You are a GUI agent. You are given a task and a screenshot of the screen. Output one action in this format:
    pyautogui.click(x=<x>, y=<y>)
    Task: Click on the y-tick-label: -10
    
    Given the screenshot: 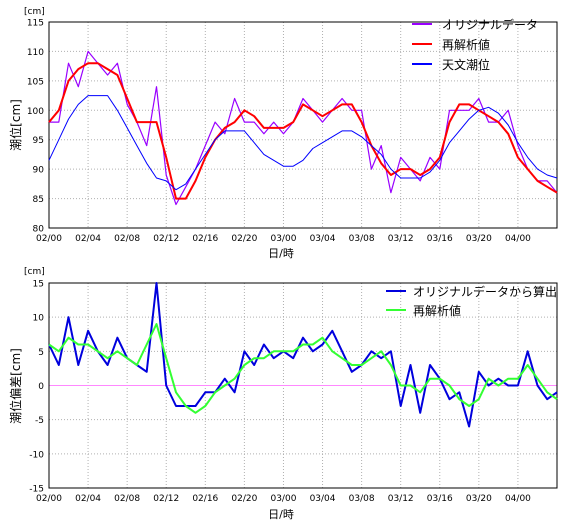 What is the action you would take?
    pyautogui.click(x=36, y=455)
    